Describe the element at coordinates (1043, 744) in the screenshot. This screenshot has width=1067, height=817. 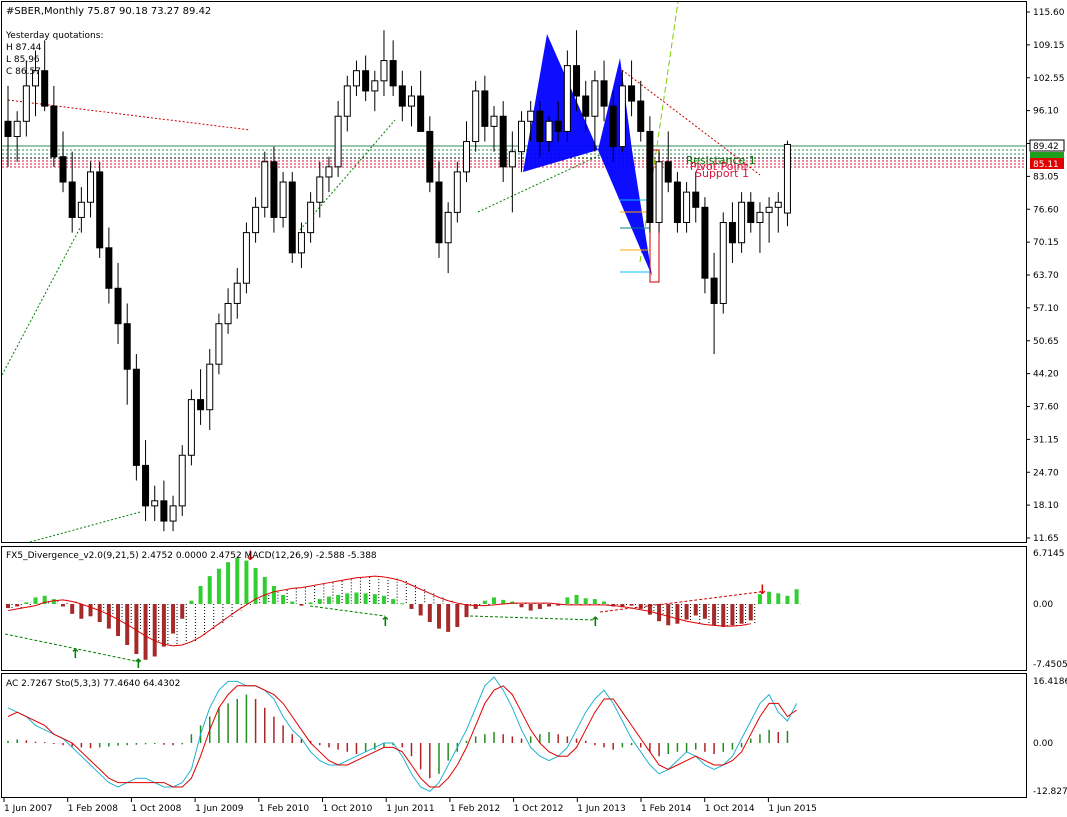
I see `ac-tick-label: 0.00` at that location.